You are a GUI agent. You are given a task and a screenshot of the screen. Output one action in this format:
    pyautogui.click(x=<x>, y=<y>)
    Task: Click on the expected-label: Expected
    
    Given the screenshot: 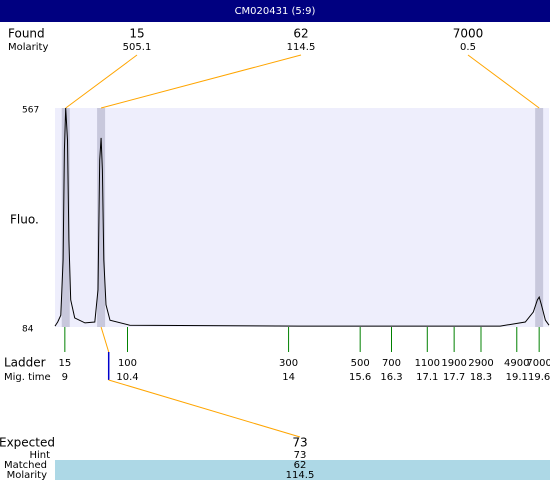 What is the action you would take?
    pyautogui.click(x=27, y=443)
    